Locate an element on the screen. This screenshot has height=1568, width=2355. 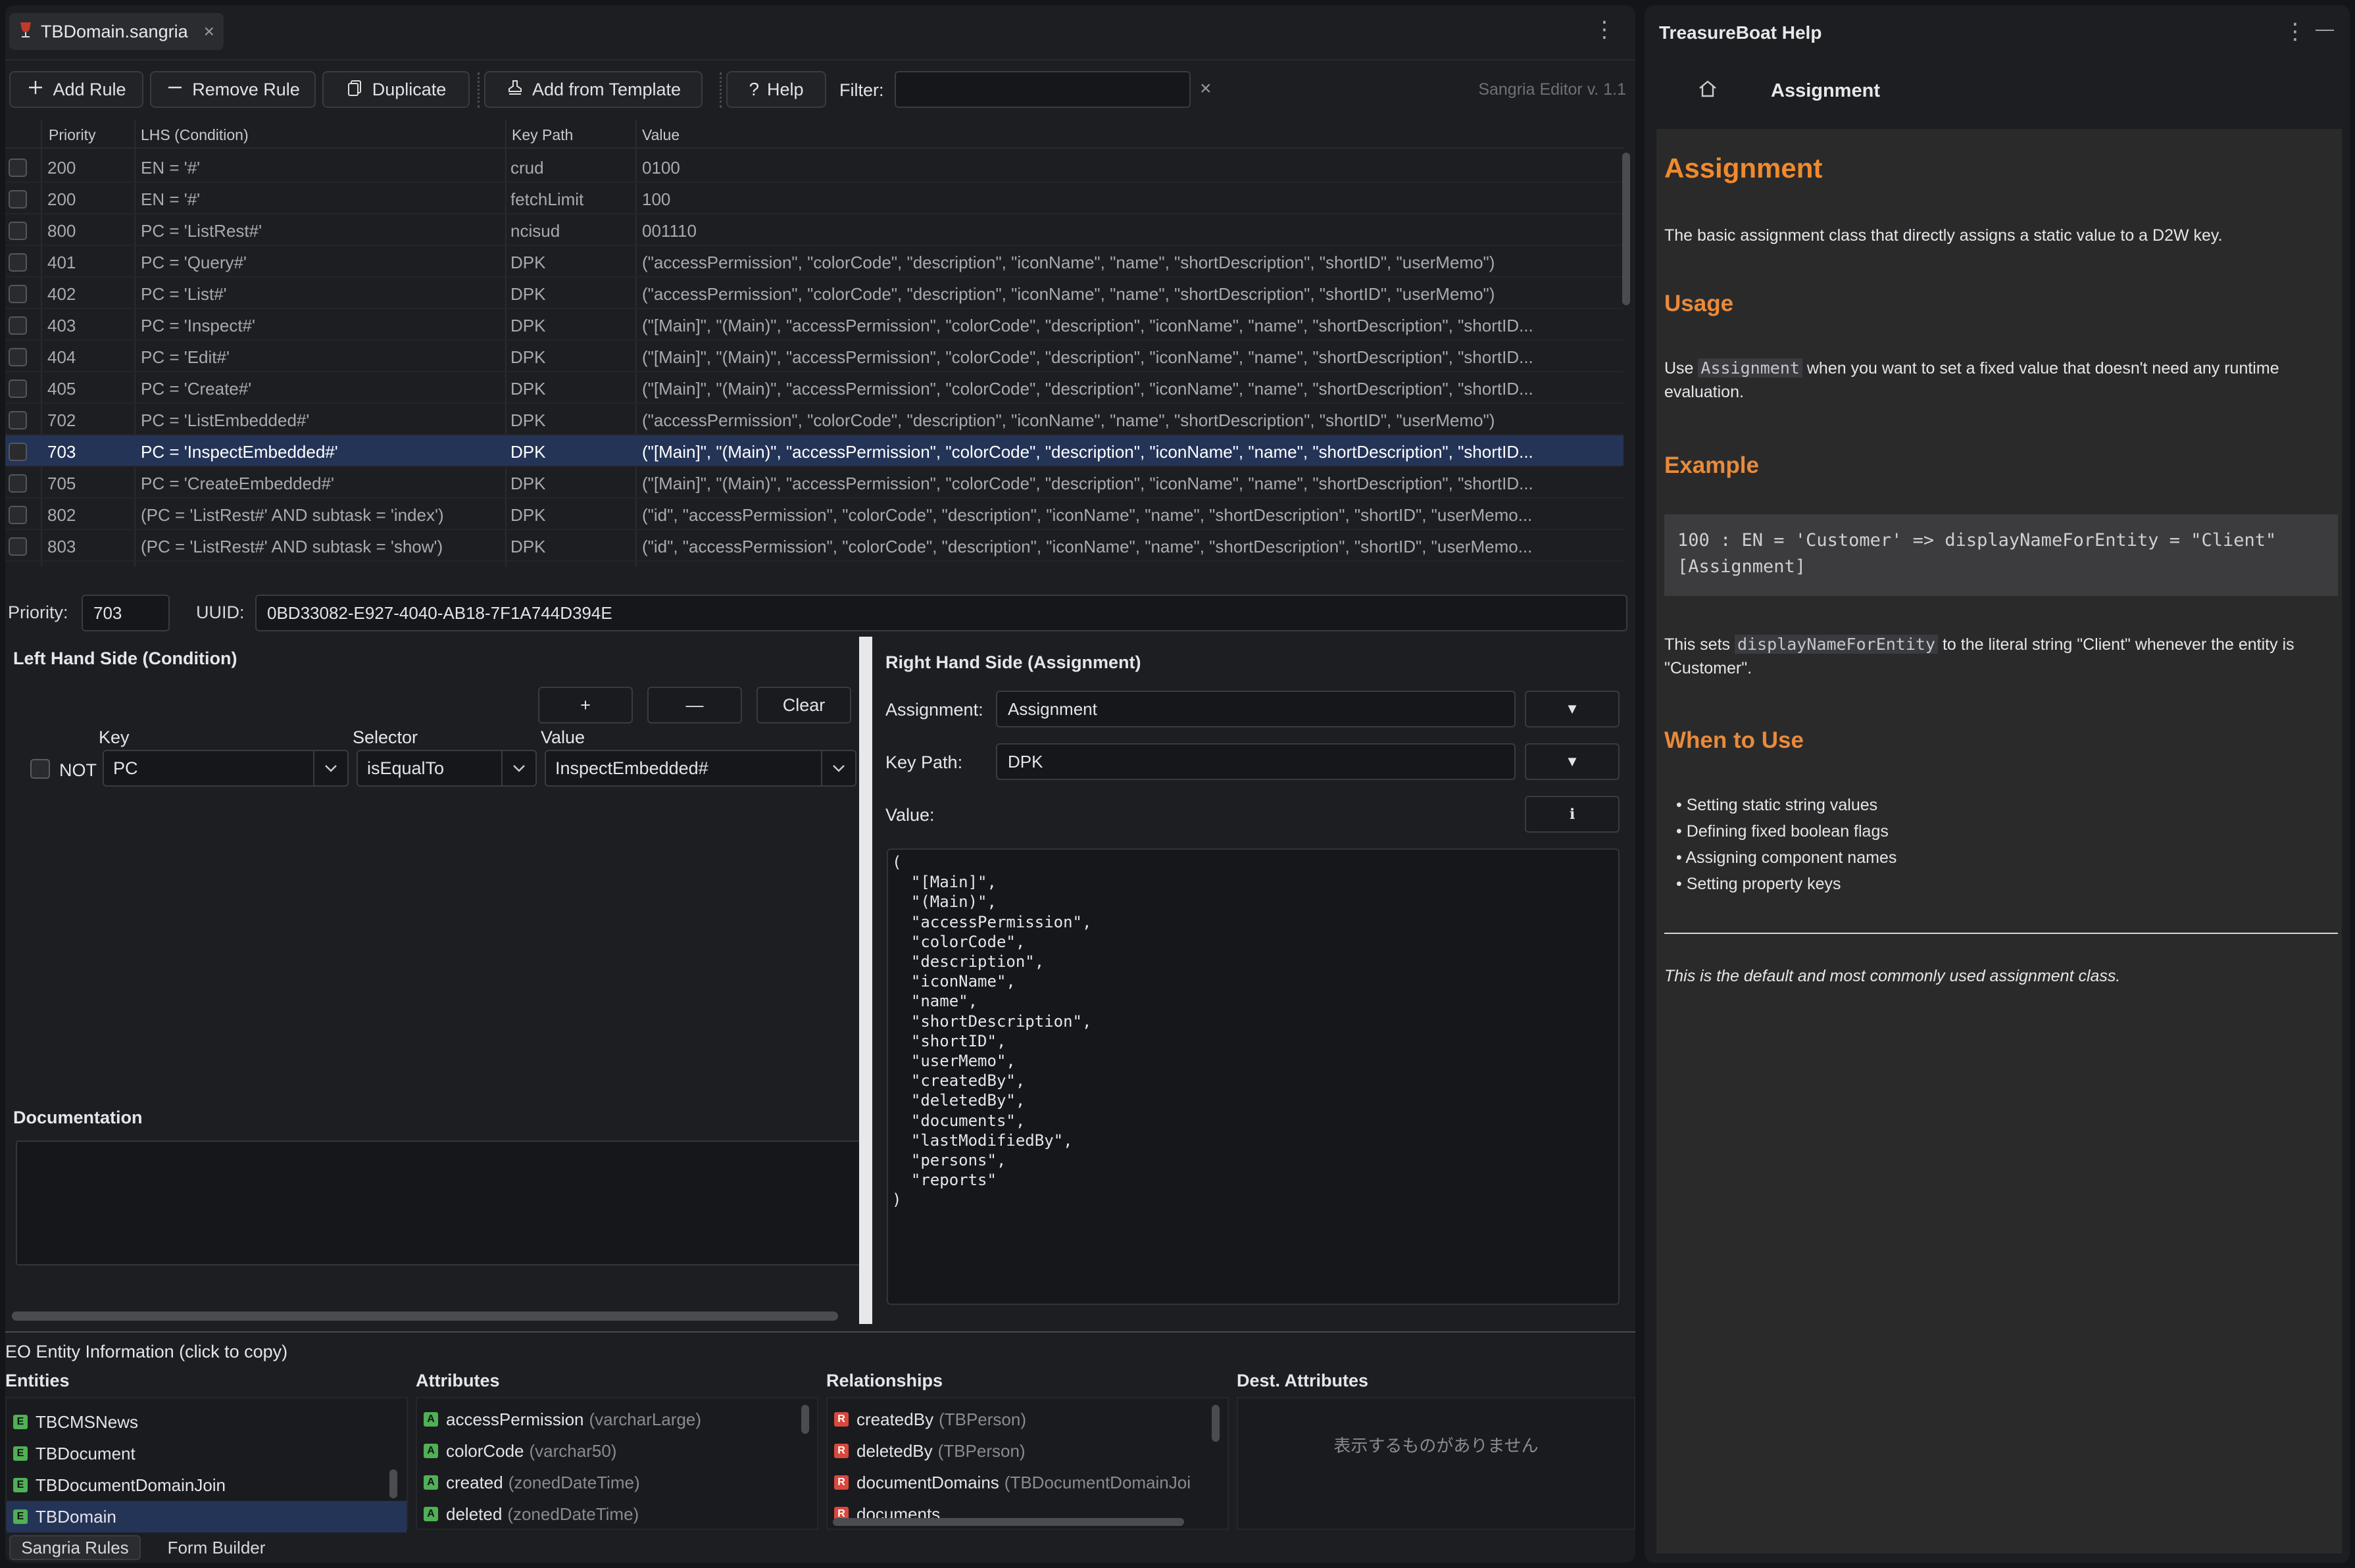
add-rule-button: Add Rule is located at coordinates (76, 90).